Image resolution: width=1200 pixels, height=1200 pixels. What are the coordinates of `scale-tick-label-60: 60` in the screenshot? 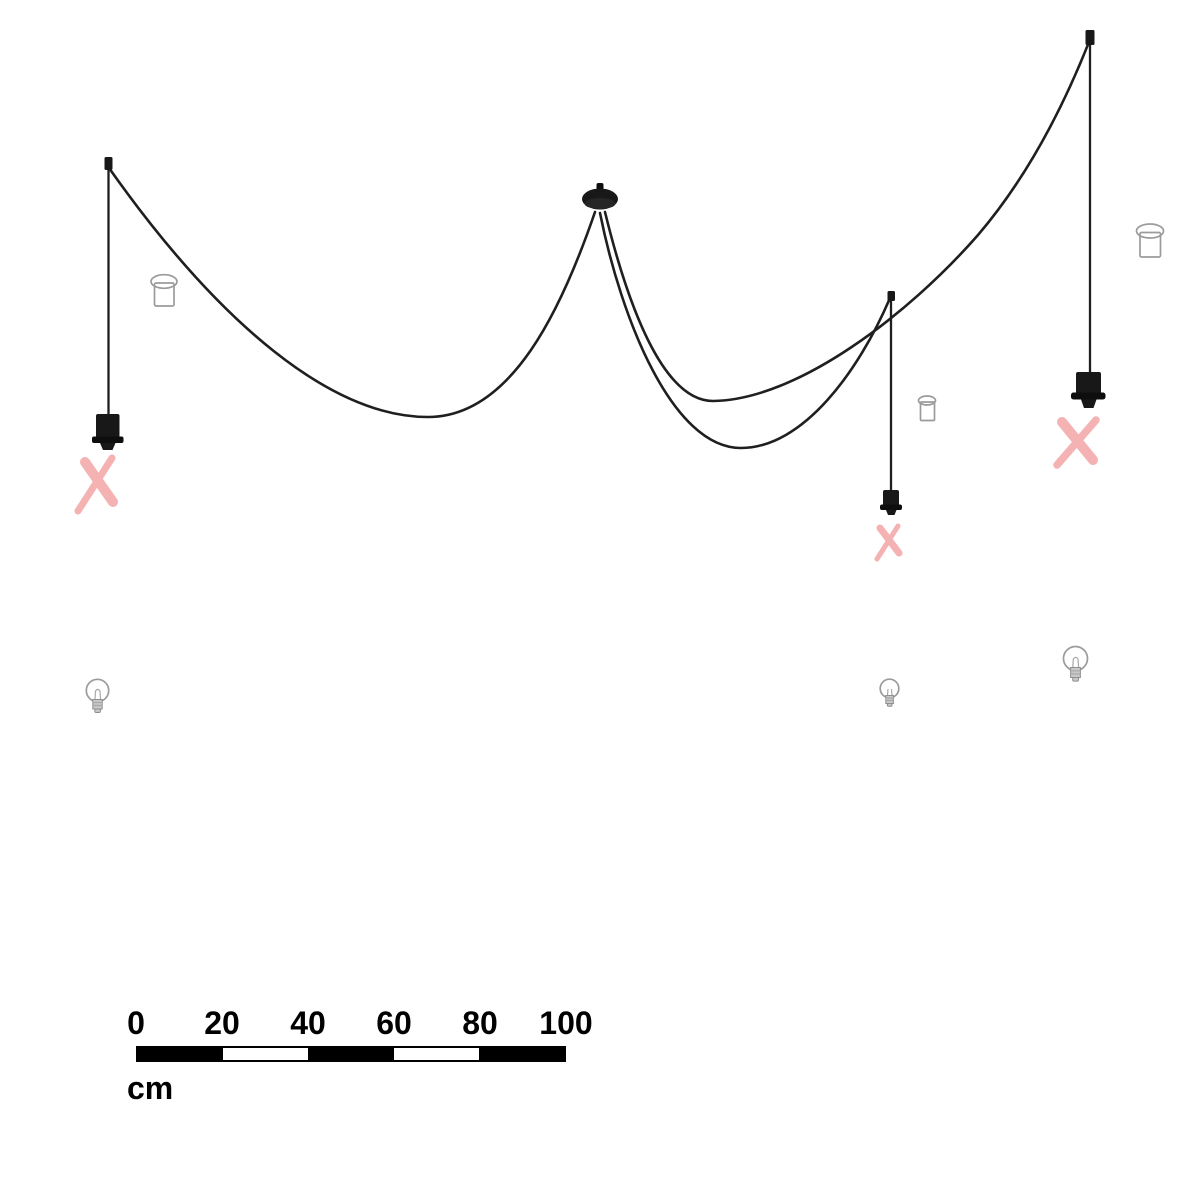 It's located at (394, 1023).